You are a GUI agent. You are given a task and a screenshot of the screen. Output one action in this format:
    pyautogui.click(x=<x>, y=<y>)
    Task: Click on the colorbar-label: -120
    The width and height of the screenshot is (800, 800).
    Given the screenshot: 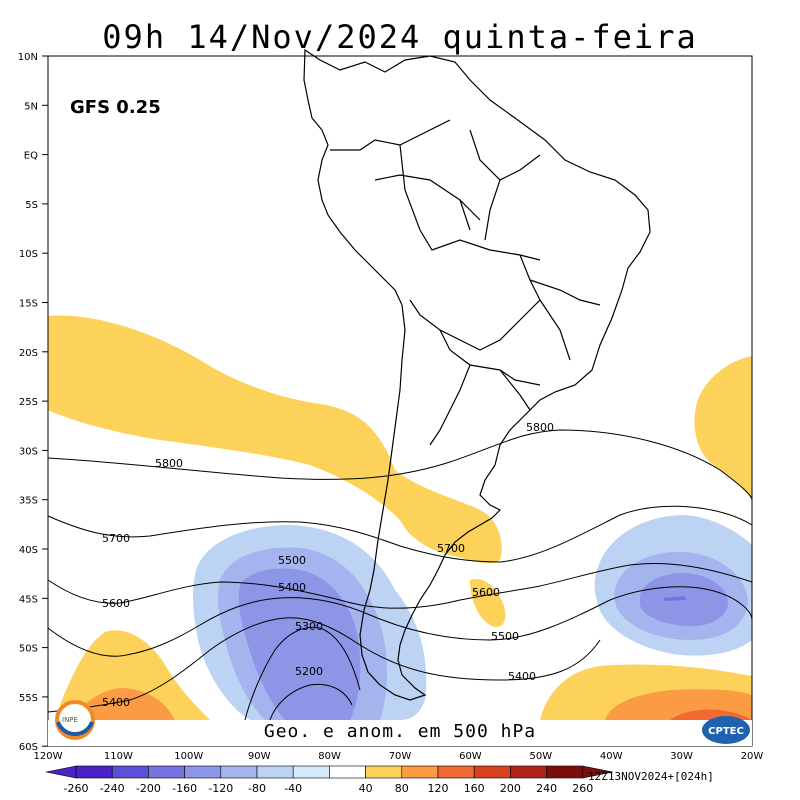 What is the action you would take?
    pyautogui.click(x=220, y=788)
    